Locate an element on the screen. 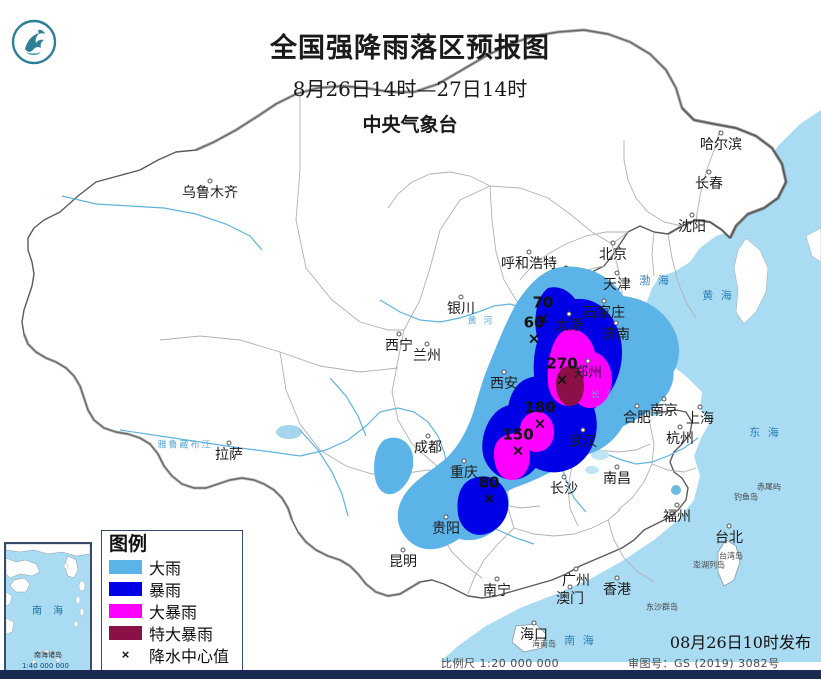 This screenshot has width=821, height=679. precipitation-center-x-icon: × is located at coordinates (125, 654).